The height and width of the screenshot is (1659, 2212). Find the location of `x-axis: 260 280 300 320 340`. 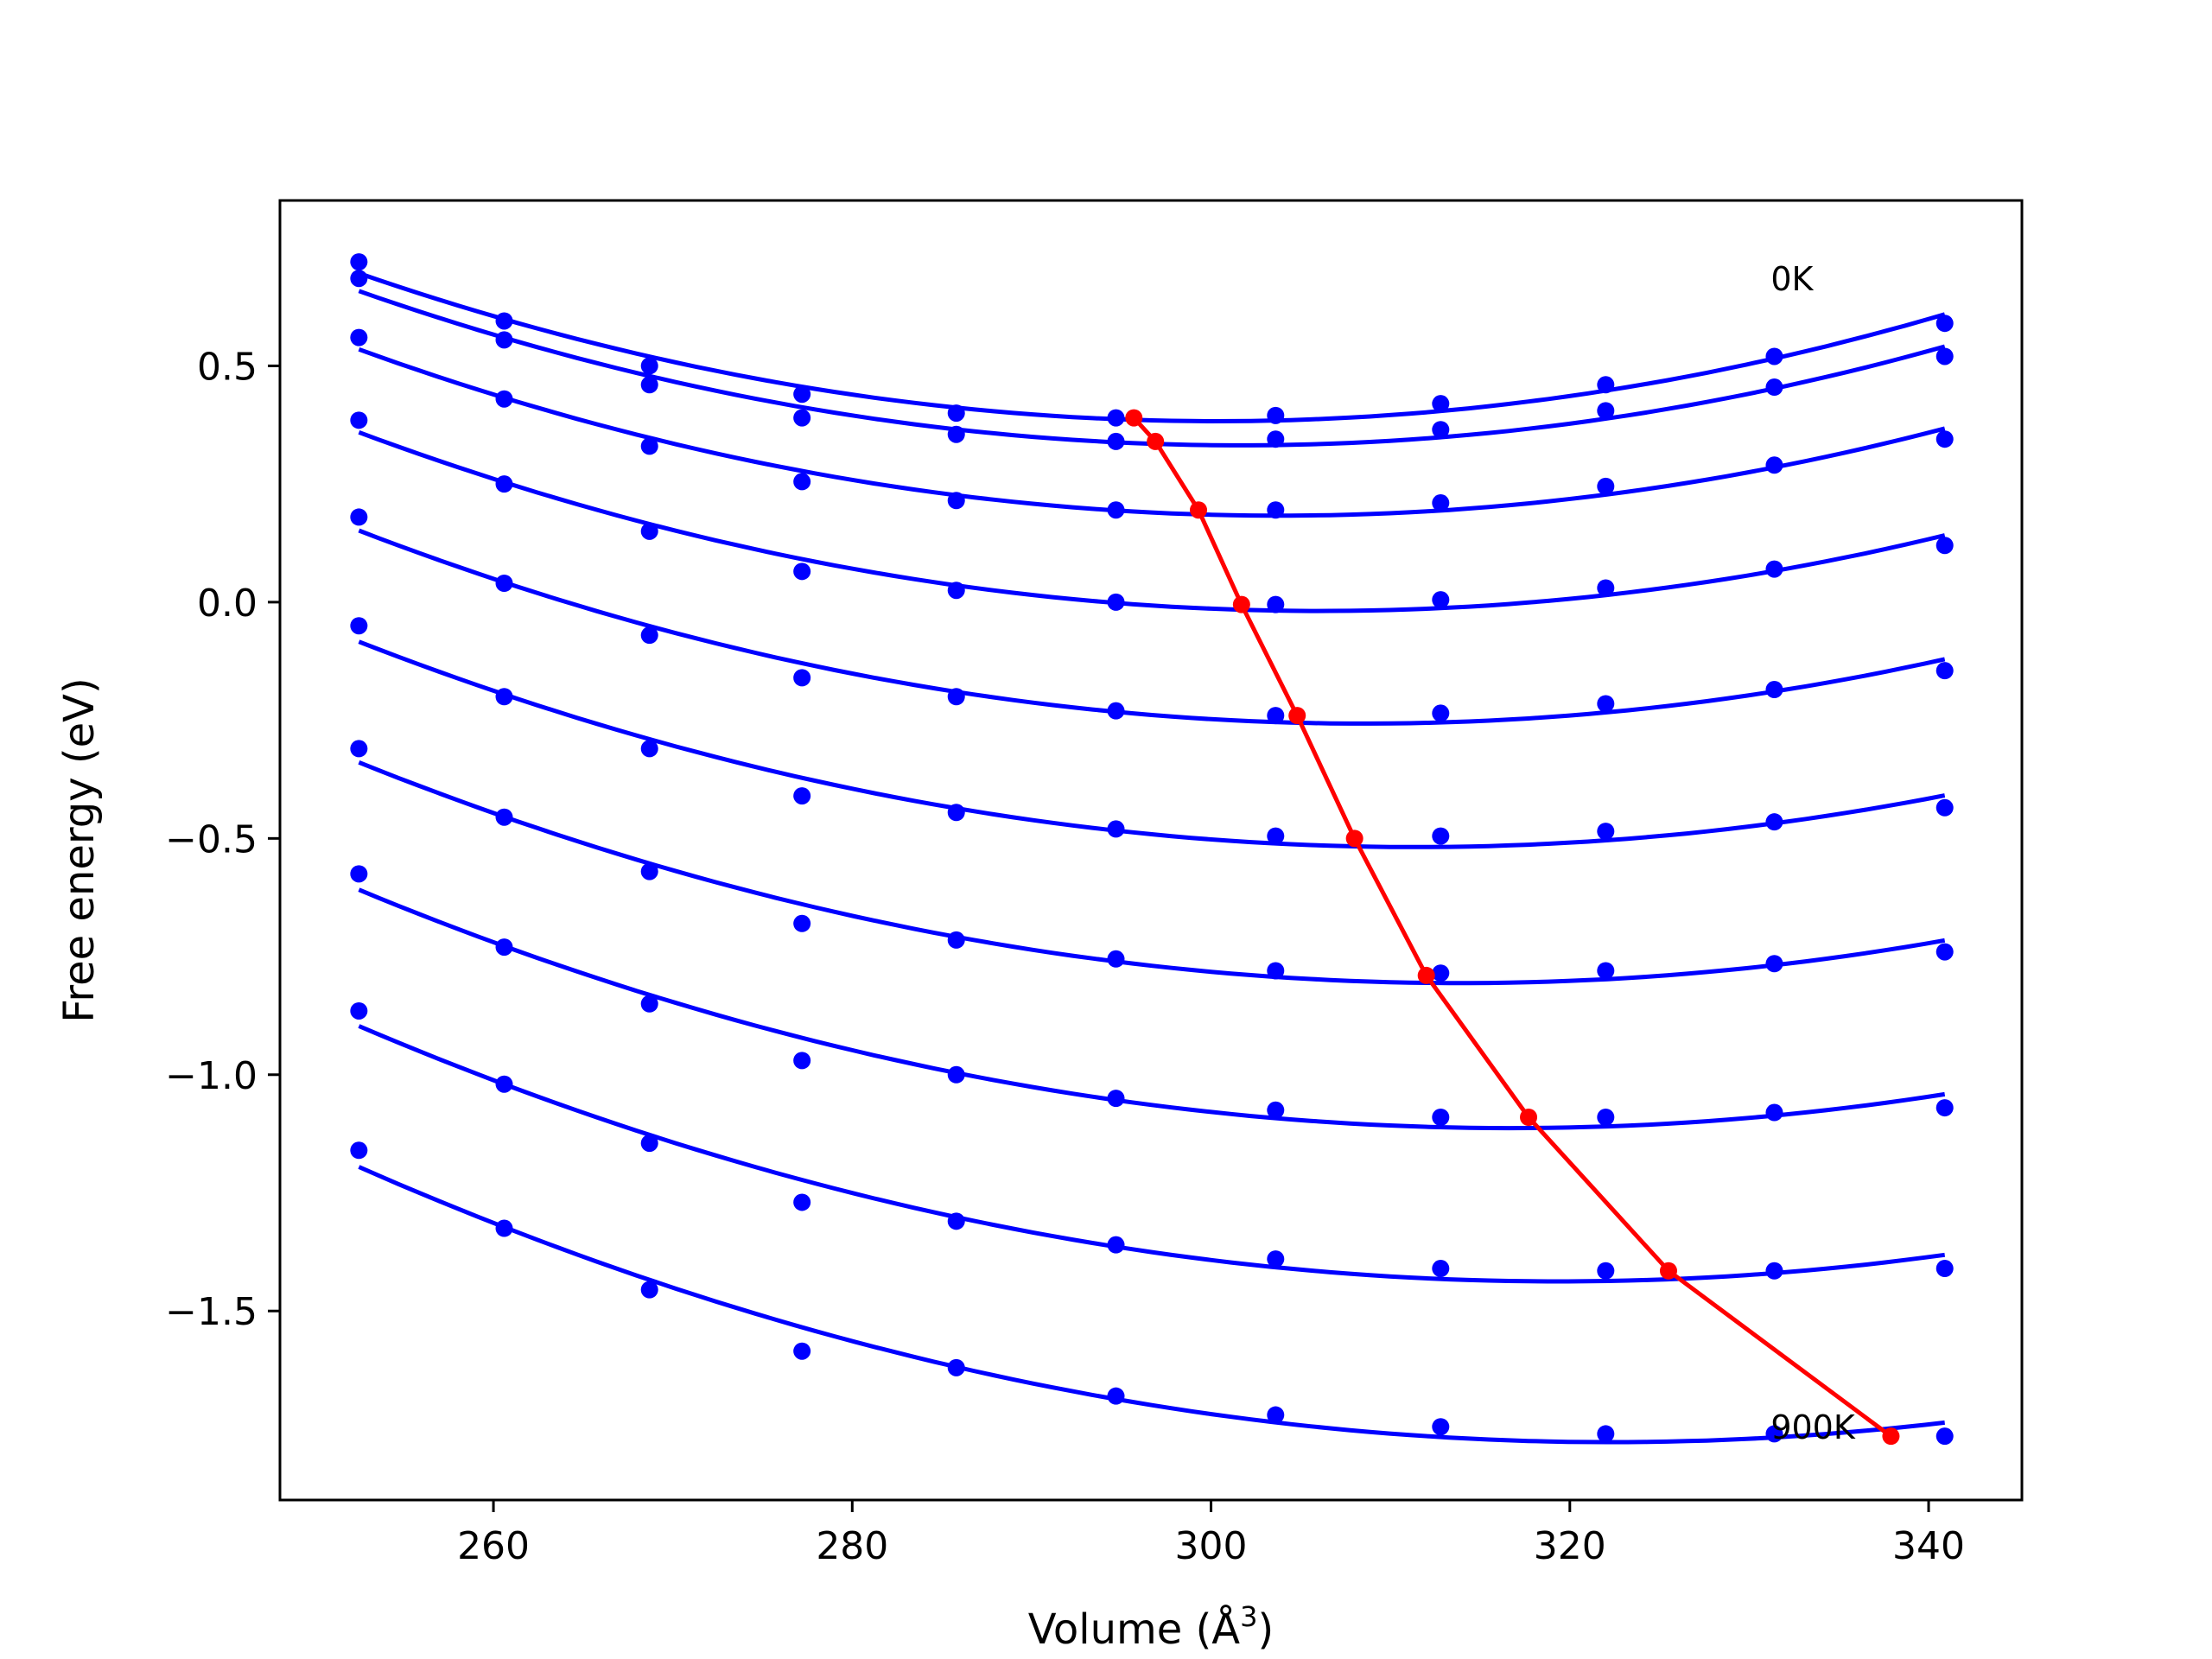

x-axis: 260 280 300 320 340 is located at coordinates (1211, 1534).